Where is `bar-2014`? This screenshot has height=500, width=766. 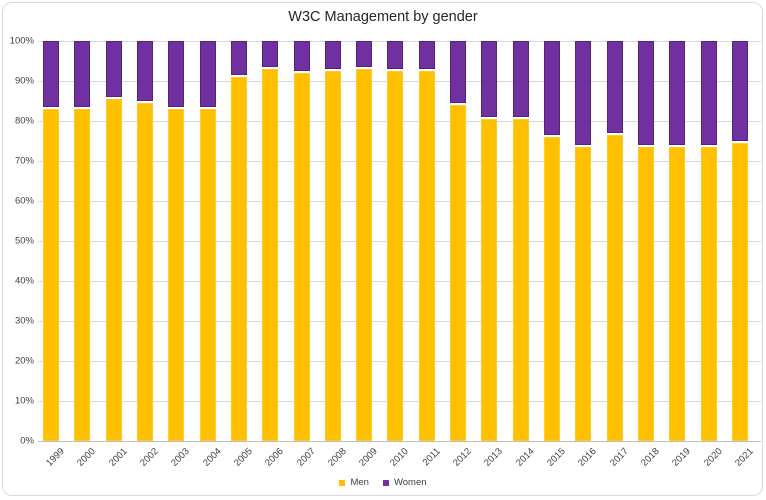 bar-2014 is located at coordinates (520, 240).